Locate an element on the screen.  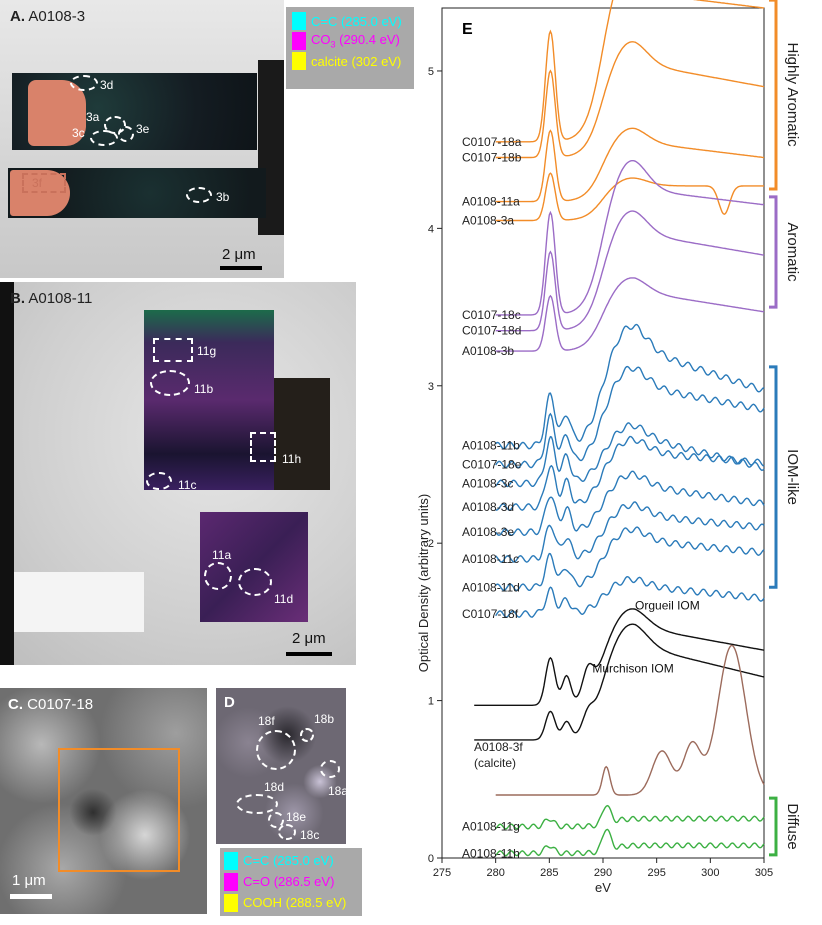
panel-c-letter: C. is located at coordinates (15, 704).